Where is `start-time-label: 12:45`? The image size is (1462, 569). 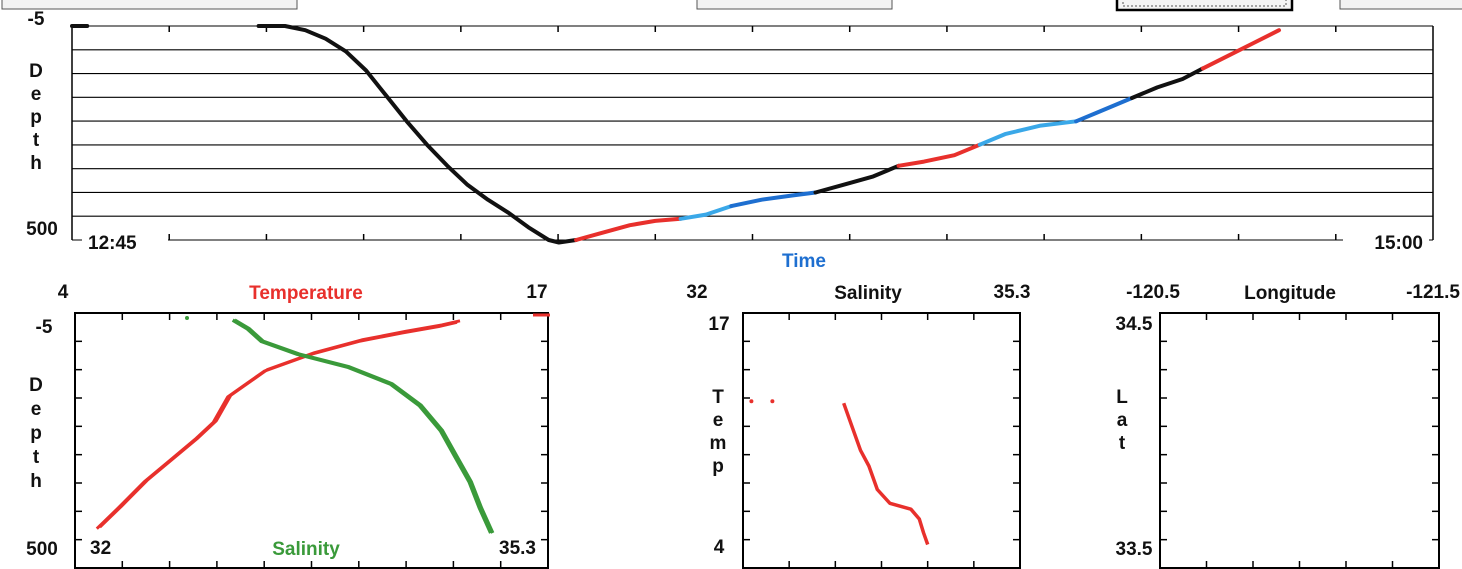 start-time-label: 12:45 is located at coordinates (112, 243).